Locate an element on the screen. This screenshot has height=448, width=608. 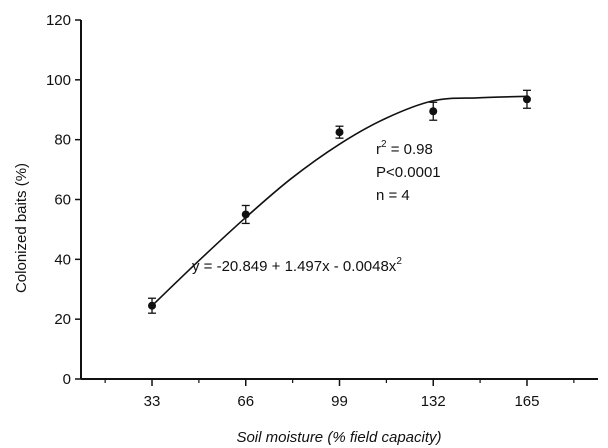
y-tick-label: 40 is located at coordinates (62, 259).